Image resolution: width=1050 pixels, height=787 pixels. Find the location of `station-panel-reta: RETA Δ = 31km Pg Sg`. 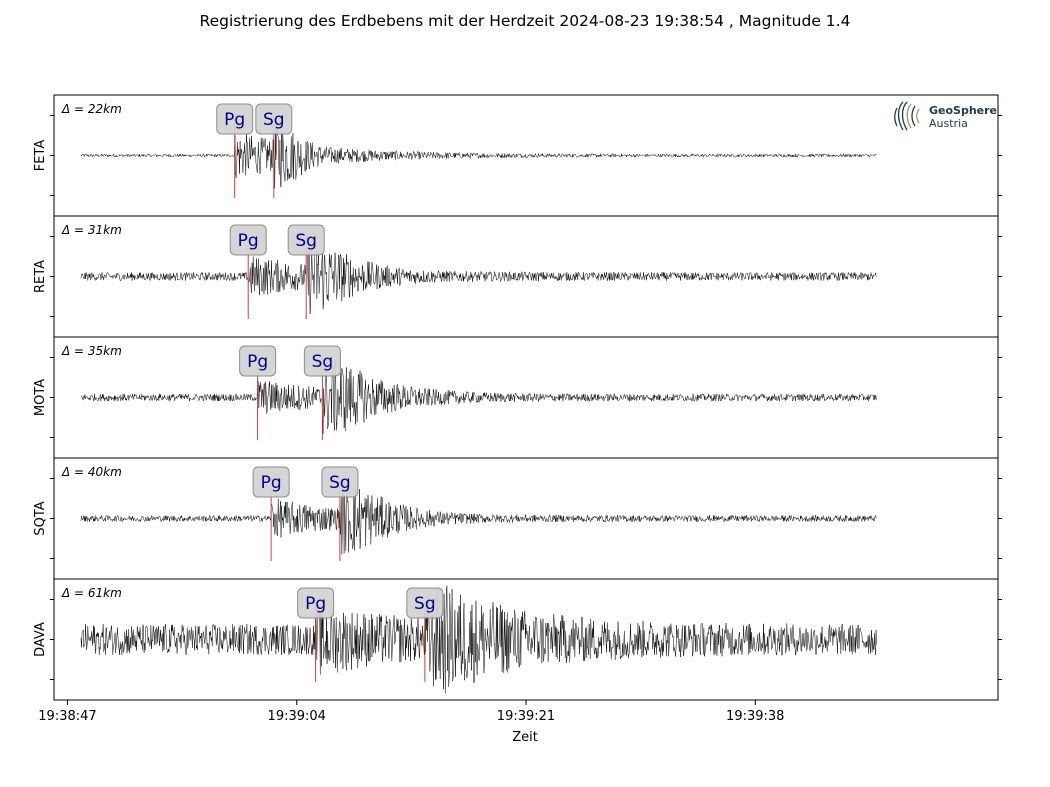

station-panel-reta: RETA Δ = 31km Pg Sg is located at coordinates (517, 276).